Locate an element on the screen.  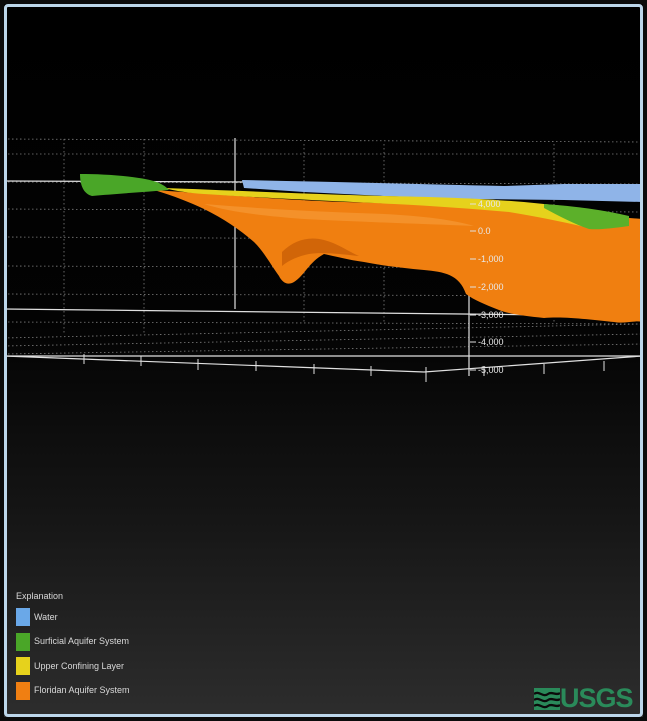
legend-title: Explanation is located at coordinates (40, 596).